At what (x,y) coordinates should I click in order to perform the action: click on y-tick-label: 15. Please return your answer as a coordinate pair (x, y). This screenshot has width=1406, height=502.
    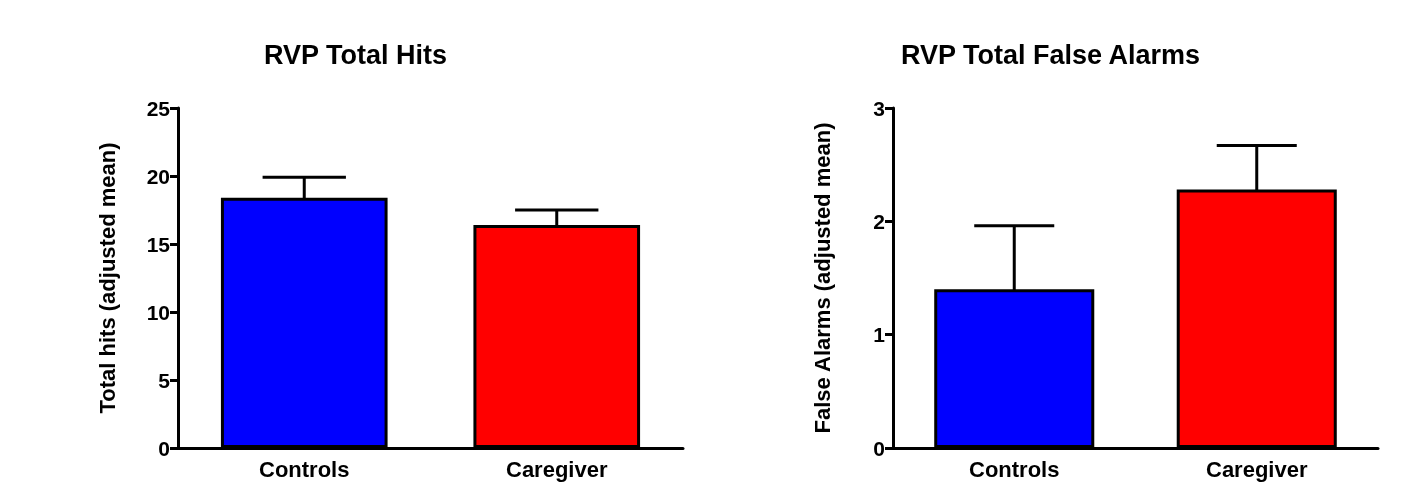
    Looking at the image, I should click on (158, 244).